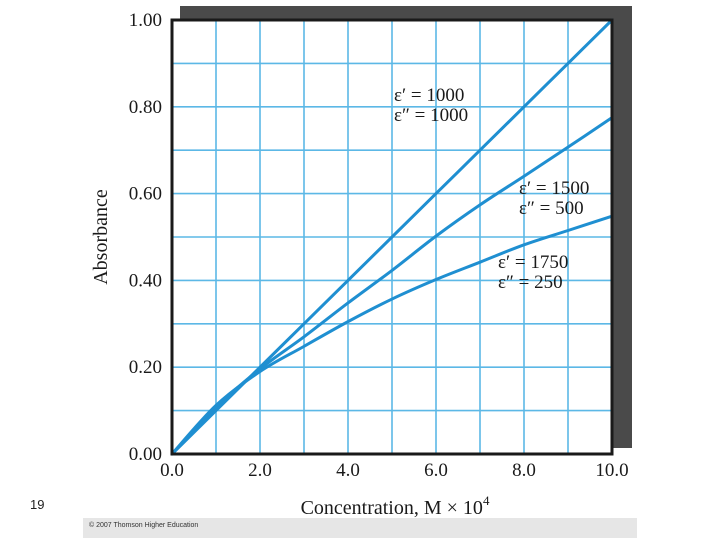 This screenshot has height=540, width=720. Describe the element at coordinates (431, 115) in the screenshot. I see `annotation-line: ε″ = 1000` at that location.